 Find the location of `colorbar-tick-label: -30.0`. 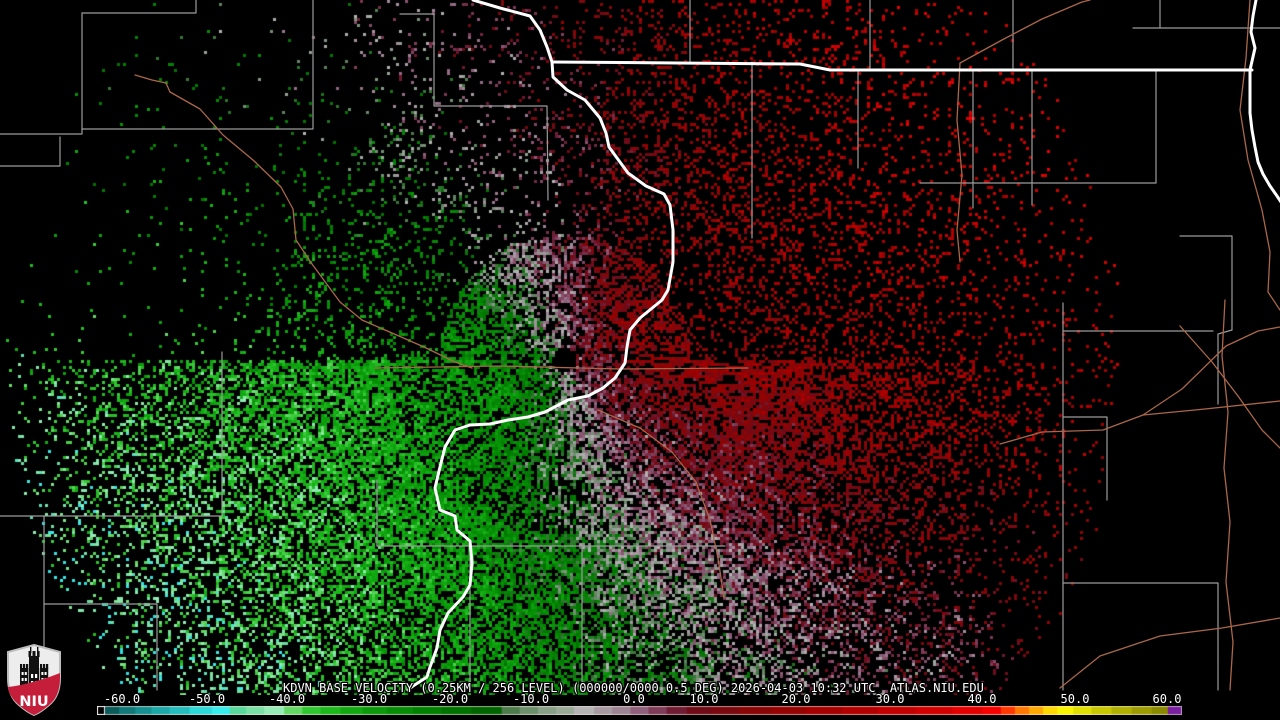

colorbar-tick-label: -30.0 is located at coordinates (369, 699).